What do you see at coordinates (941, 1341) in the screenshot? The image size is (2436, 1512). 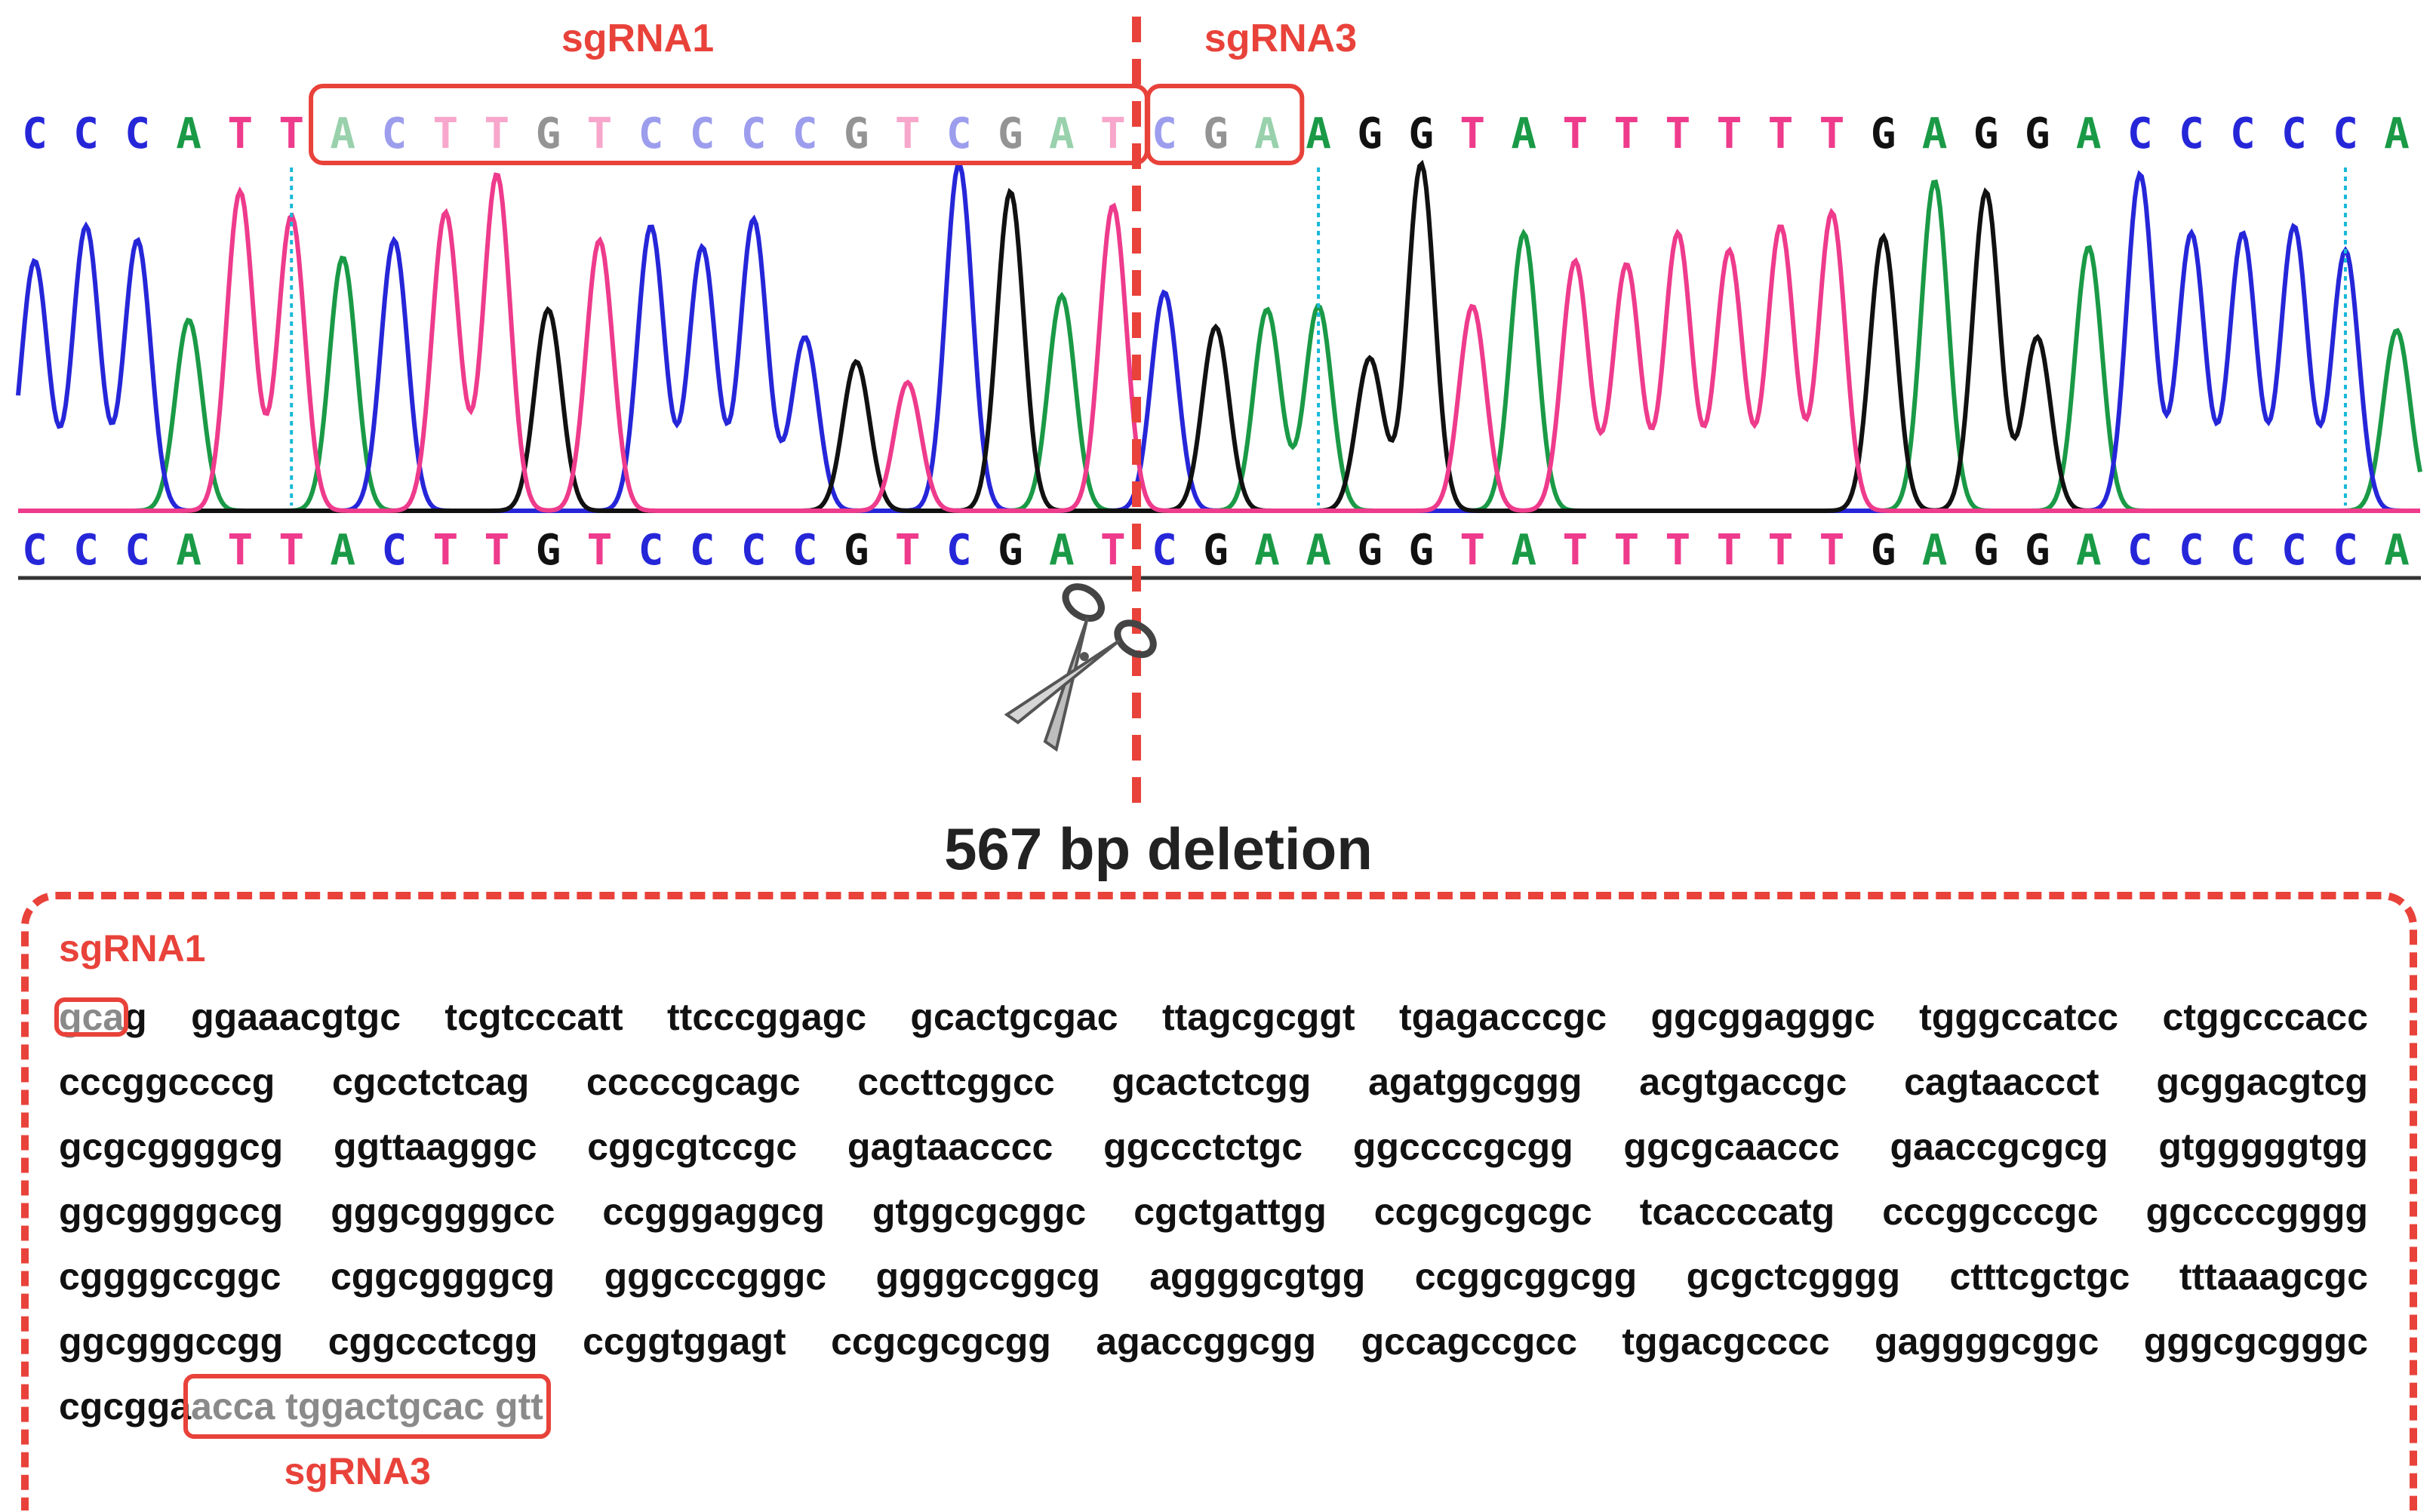 I see `sequence-group: ccgcgcgcgg` at bounding box center [941, 1341].